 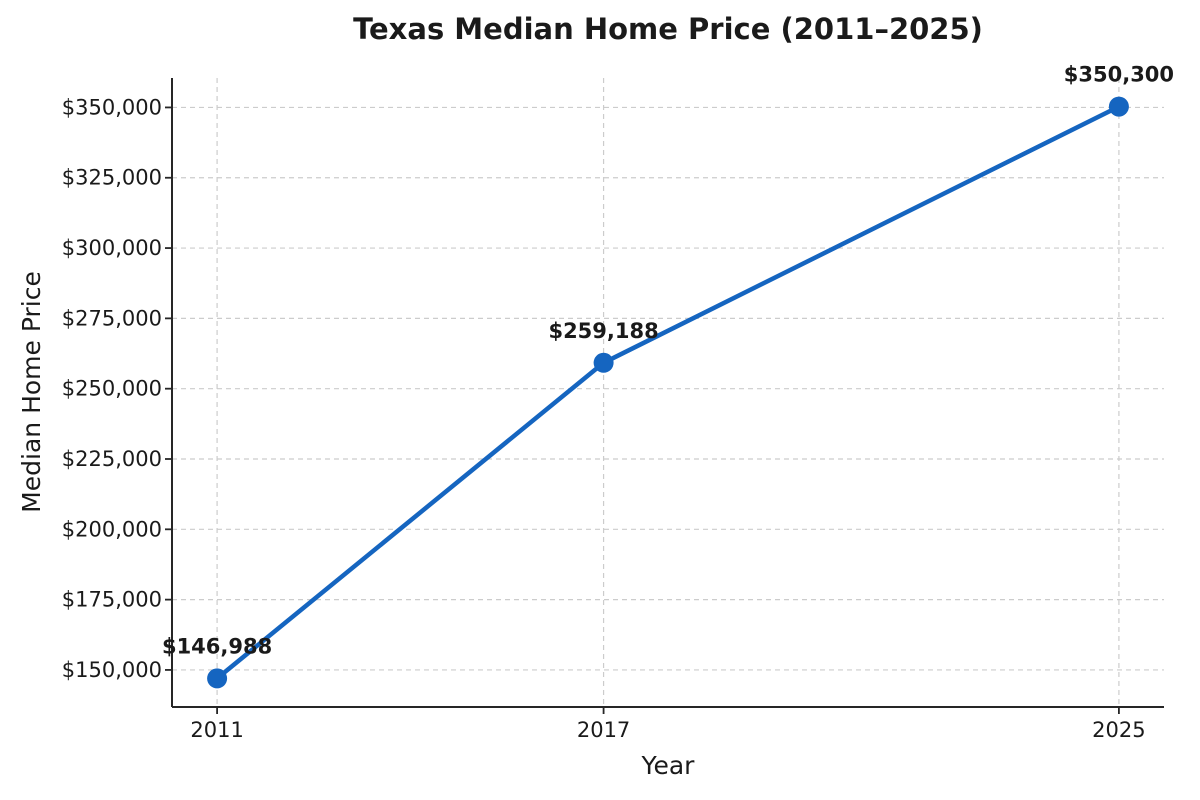 I want to click on y-tick-label: $300,000, so click(x=112, y=248).